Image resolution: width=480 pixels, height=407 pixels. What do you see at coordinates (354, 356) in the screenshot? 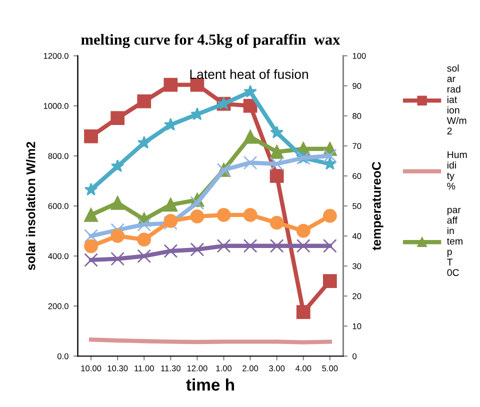
I see `y2-tick-label: 0` at bounding box center [354, 356].